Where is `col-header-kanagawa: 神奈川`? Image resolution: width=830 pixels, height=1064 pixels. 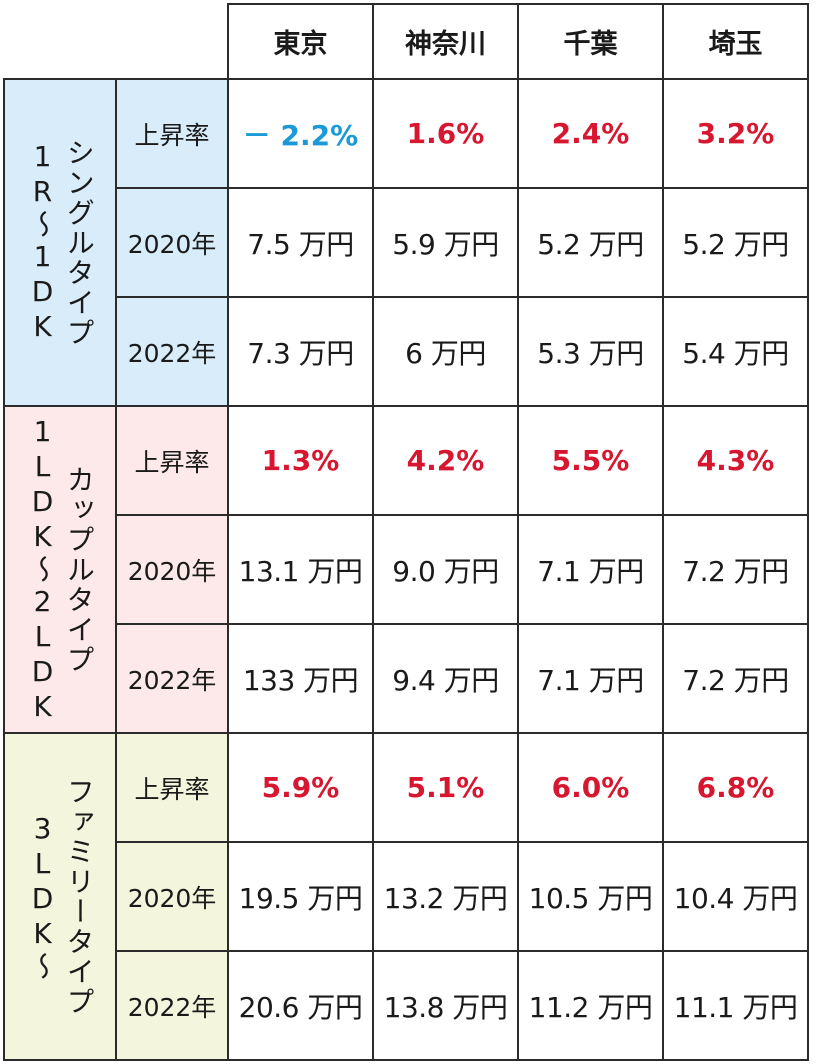
col-header-kanagawa: 神奈川 is located at coordinates (445, 41).